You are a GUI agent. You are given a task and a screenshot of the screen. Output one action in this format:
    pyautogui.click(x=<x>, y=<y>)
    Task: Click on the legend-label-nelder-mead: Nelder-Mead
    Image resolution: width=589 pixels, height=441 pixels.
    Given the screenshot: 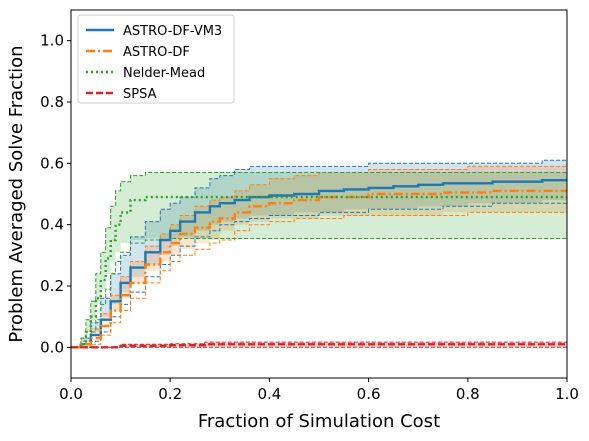 What is the action you would take?
    pyautogui.click(x=164, y=73)
    